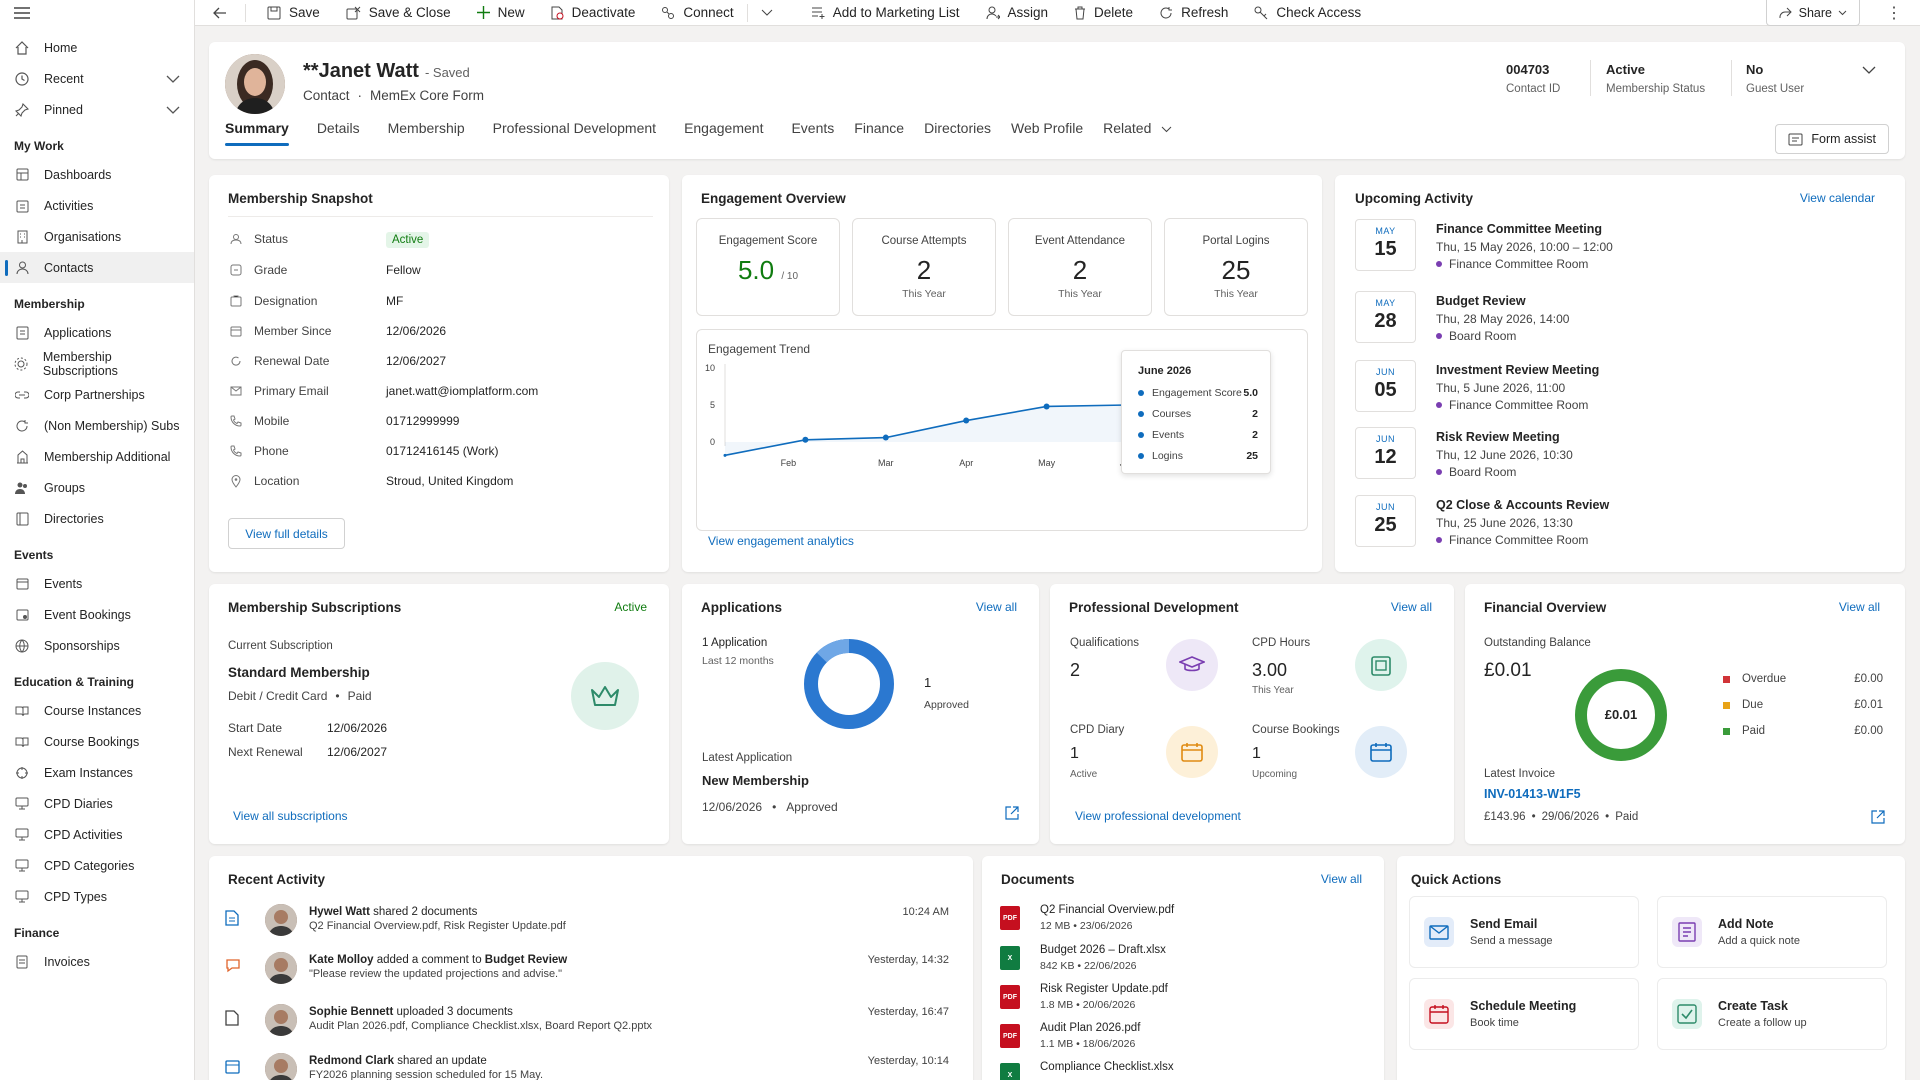 The height and width of the screenshot is (1080, 1920). I want to click on nav-organisations: Organisations, so click(97, 236).